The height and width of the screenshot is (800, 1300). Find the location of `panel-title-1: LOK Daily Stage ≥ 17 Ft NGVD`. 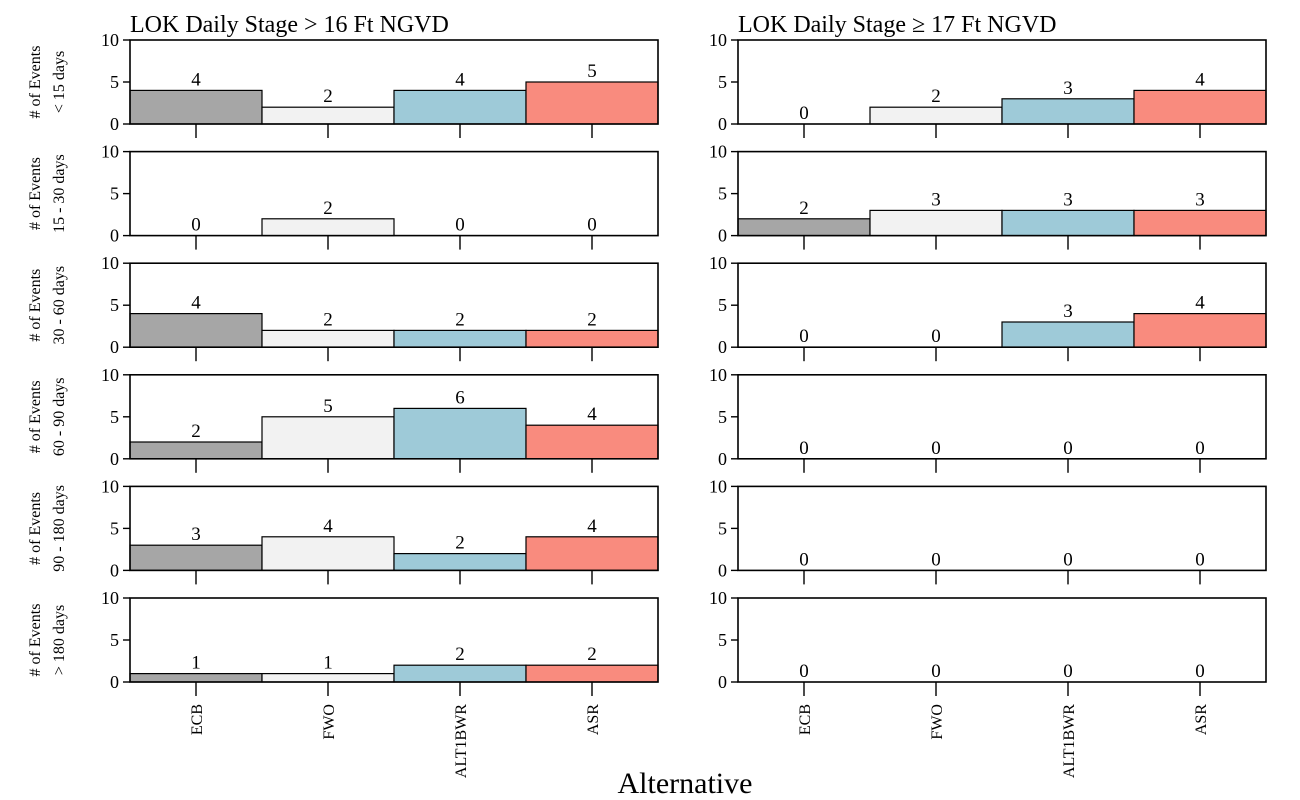

panel-title-1: LOK Daily Stage ≥ 17 Ft NGVD is located at coordinates (897, 25).